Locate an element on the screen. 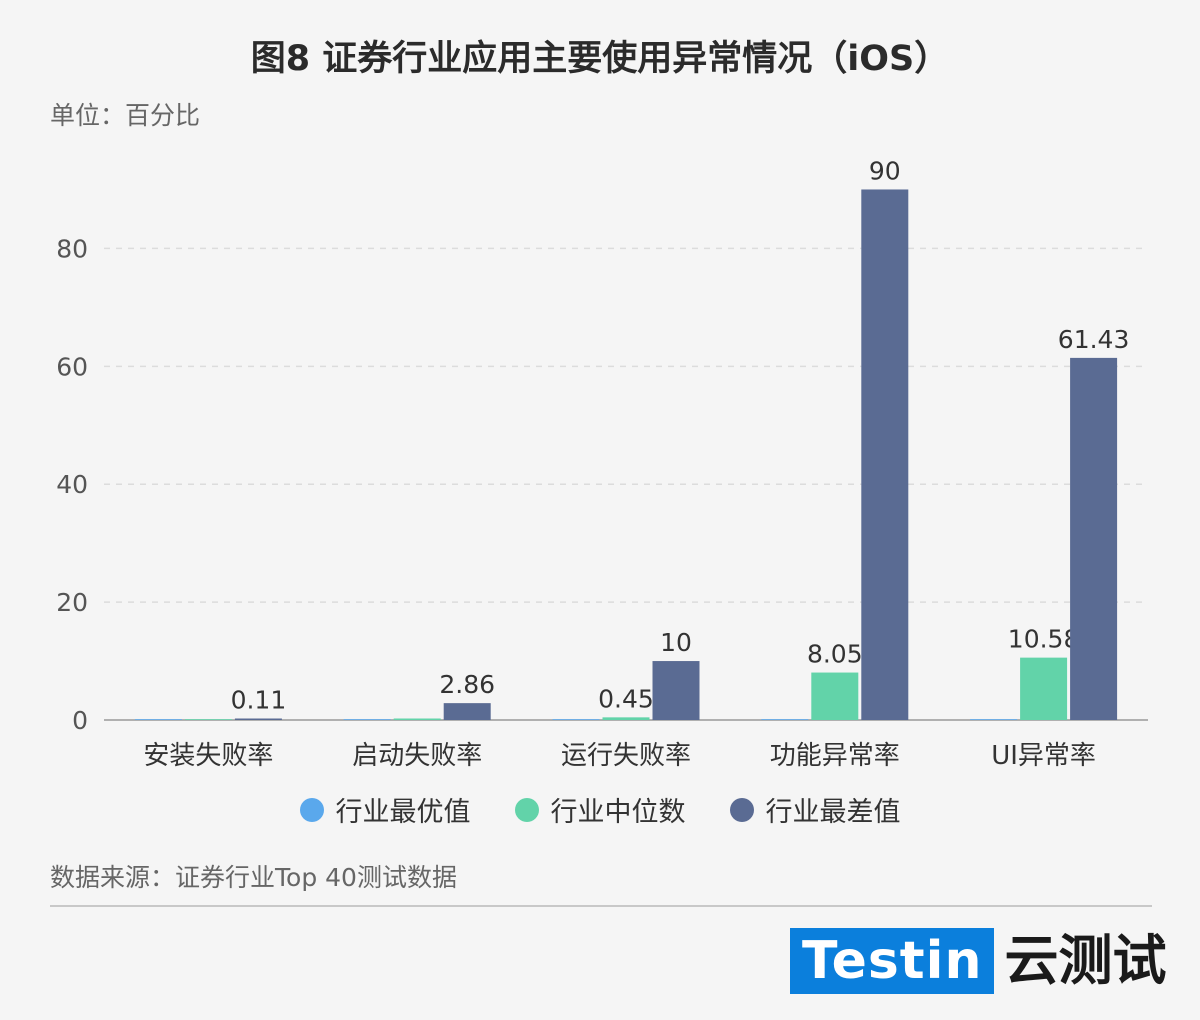 The height and width of the screenshot is (1020, 1200). legend-dot-best is located at coordinates (311, 809).